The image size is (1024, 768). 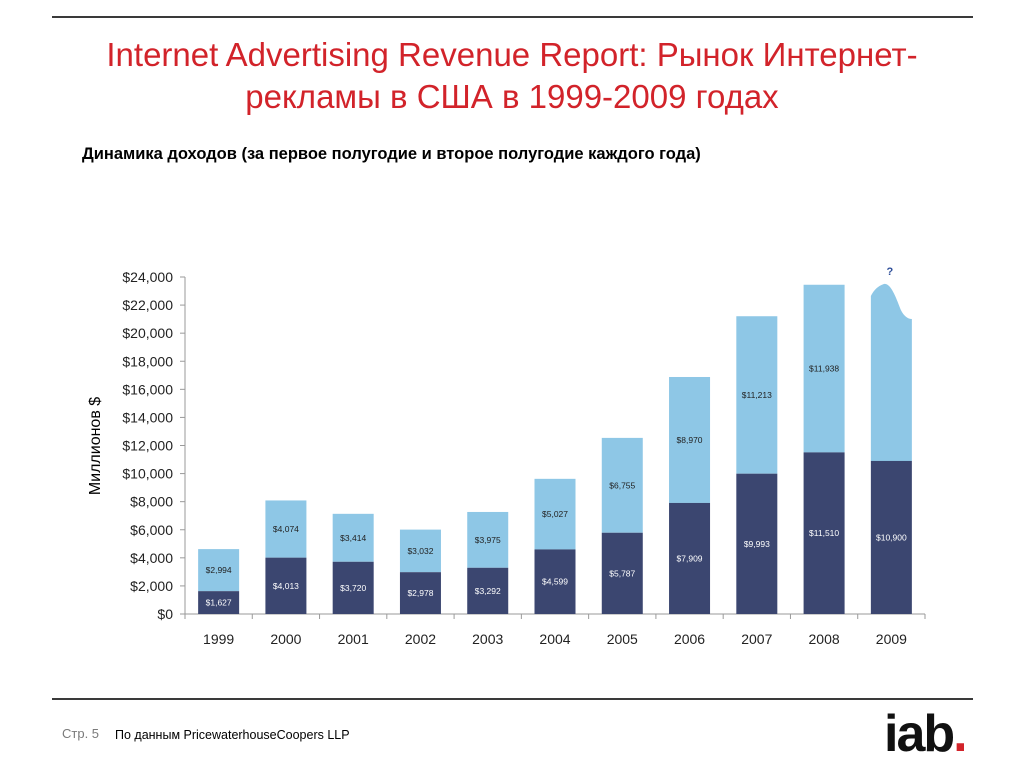 What do you see at coordinates (232, 735) in the screenshot?
I see `source-note: По данным PricewaterhouseCoopers LLP` at bounding box center [232, 735].